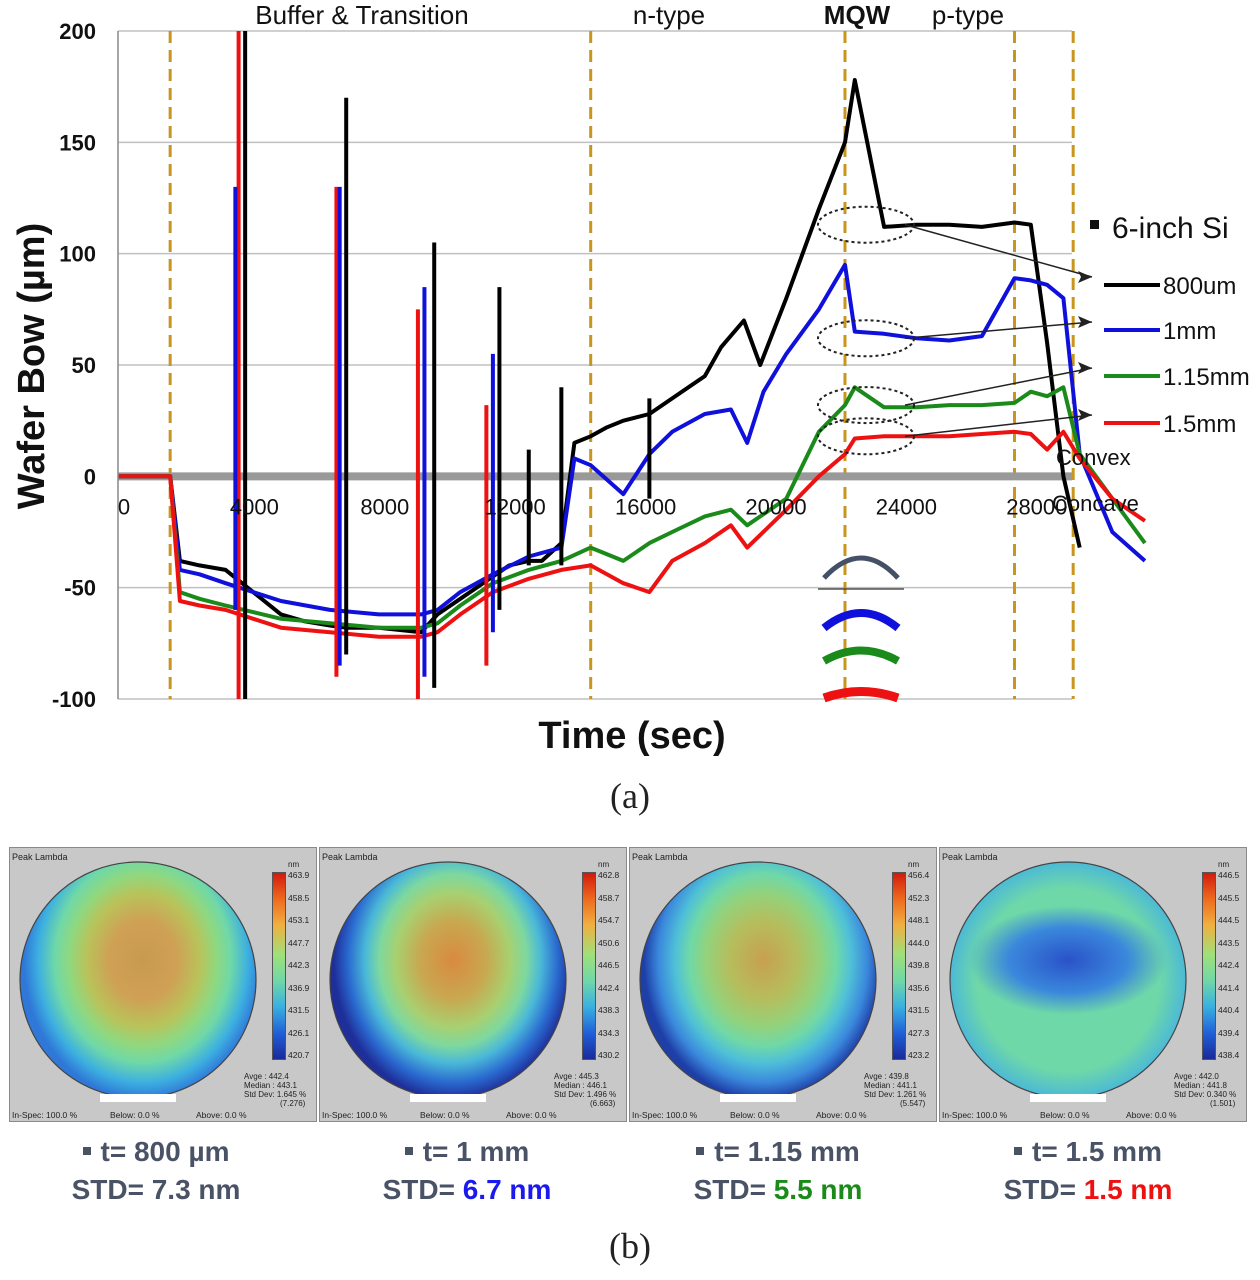 This screenshot has width=1260, height=1280. What do you see at coordinates (1199, 286) in the screenshot?
I see `legend-label: 800um` at bounding box center [1199, 286].